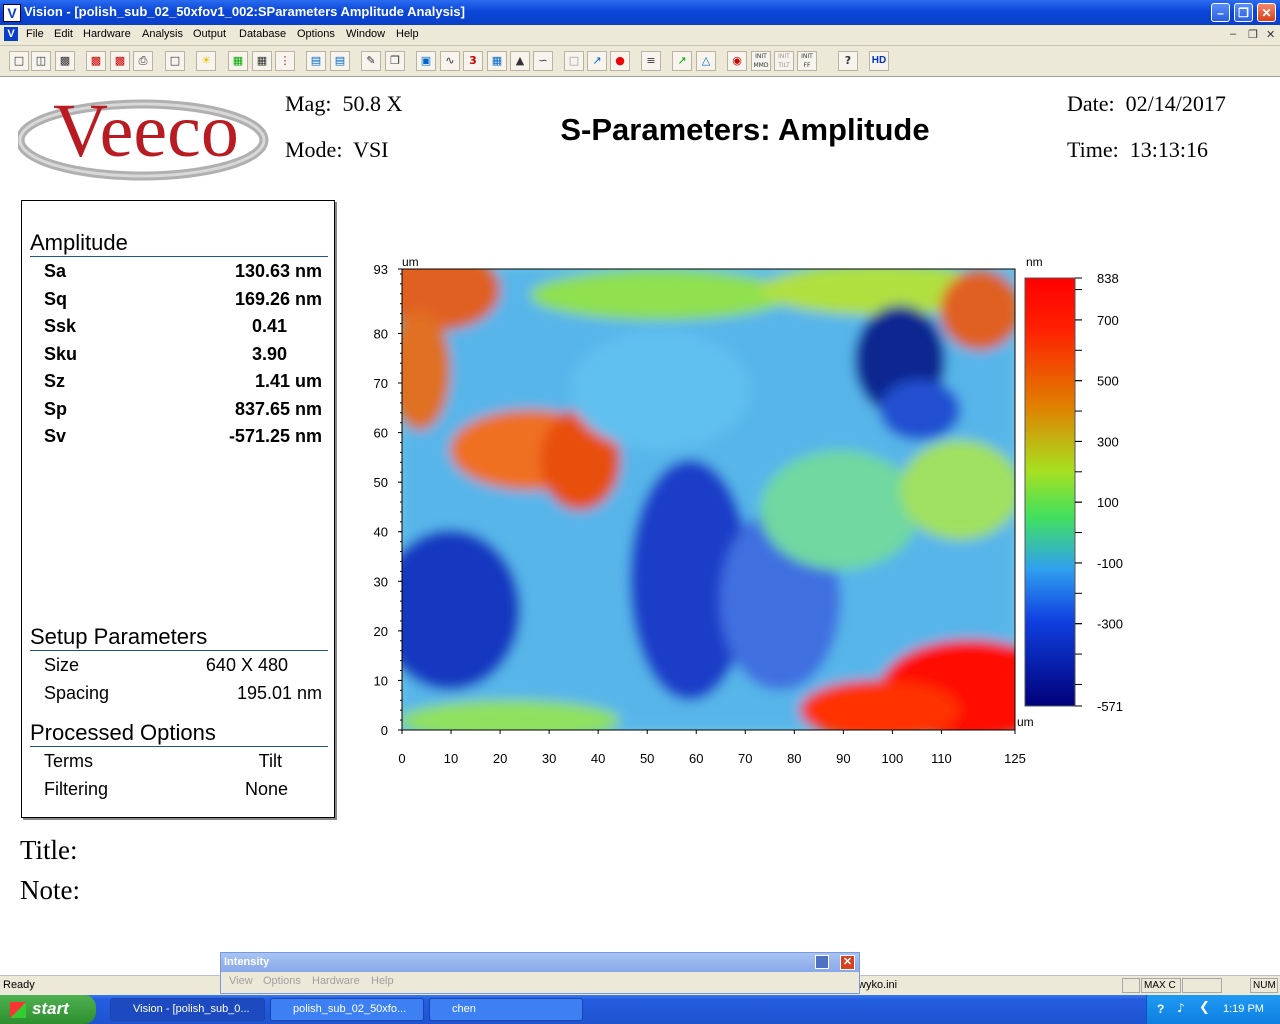  I want to click on sun-icon: ☀, so click(206, 61).